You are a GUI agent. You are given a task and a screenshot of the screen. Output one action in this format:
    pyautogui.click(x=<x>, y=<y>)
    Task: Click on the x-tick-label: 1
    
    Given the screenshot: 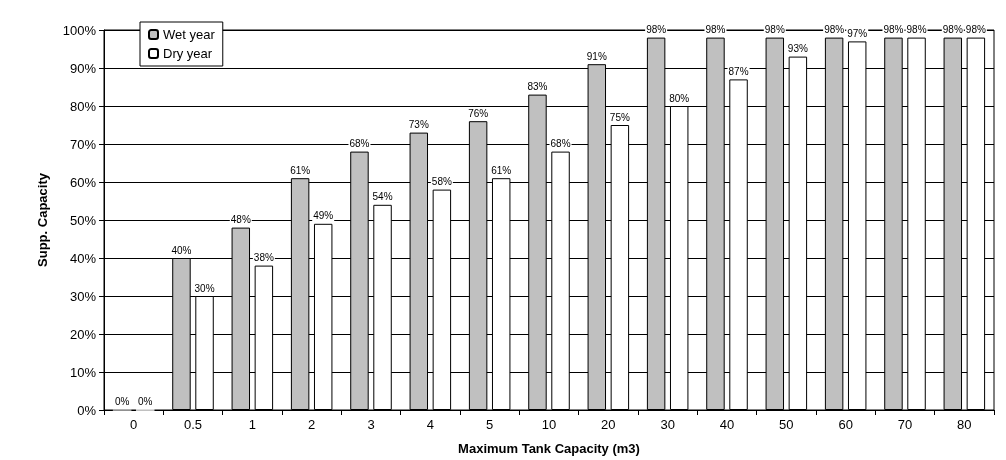 What is the action you would take?
    pyautogui.click(x=252, y=424)
    